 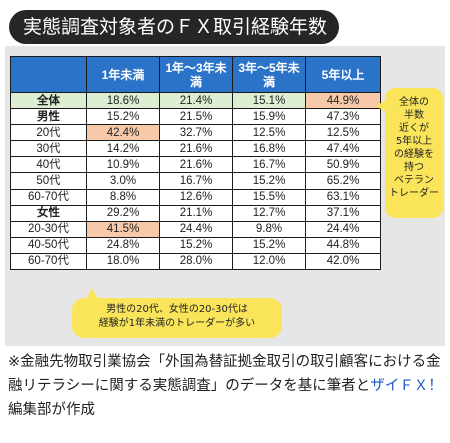 What do you see at coordinates (48, 165) in the screenshot?
I see `row-label: 40代` at bounding box center [48, 165].